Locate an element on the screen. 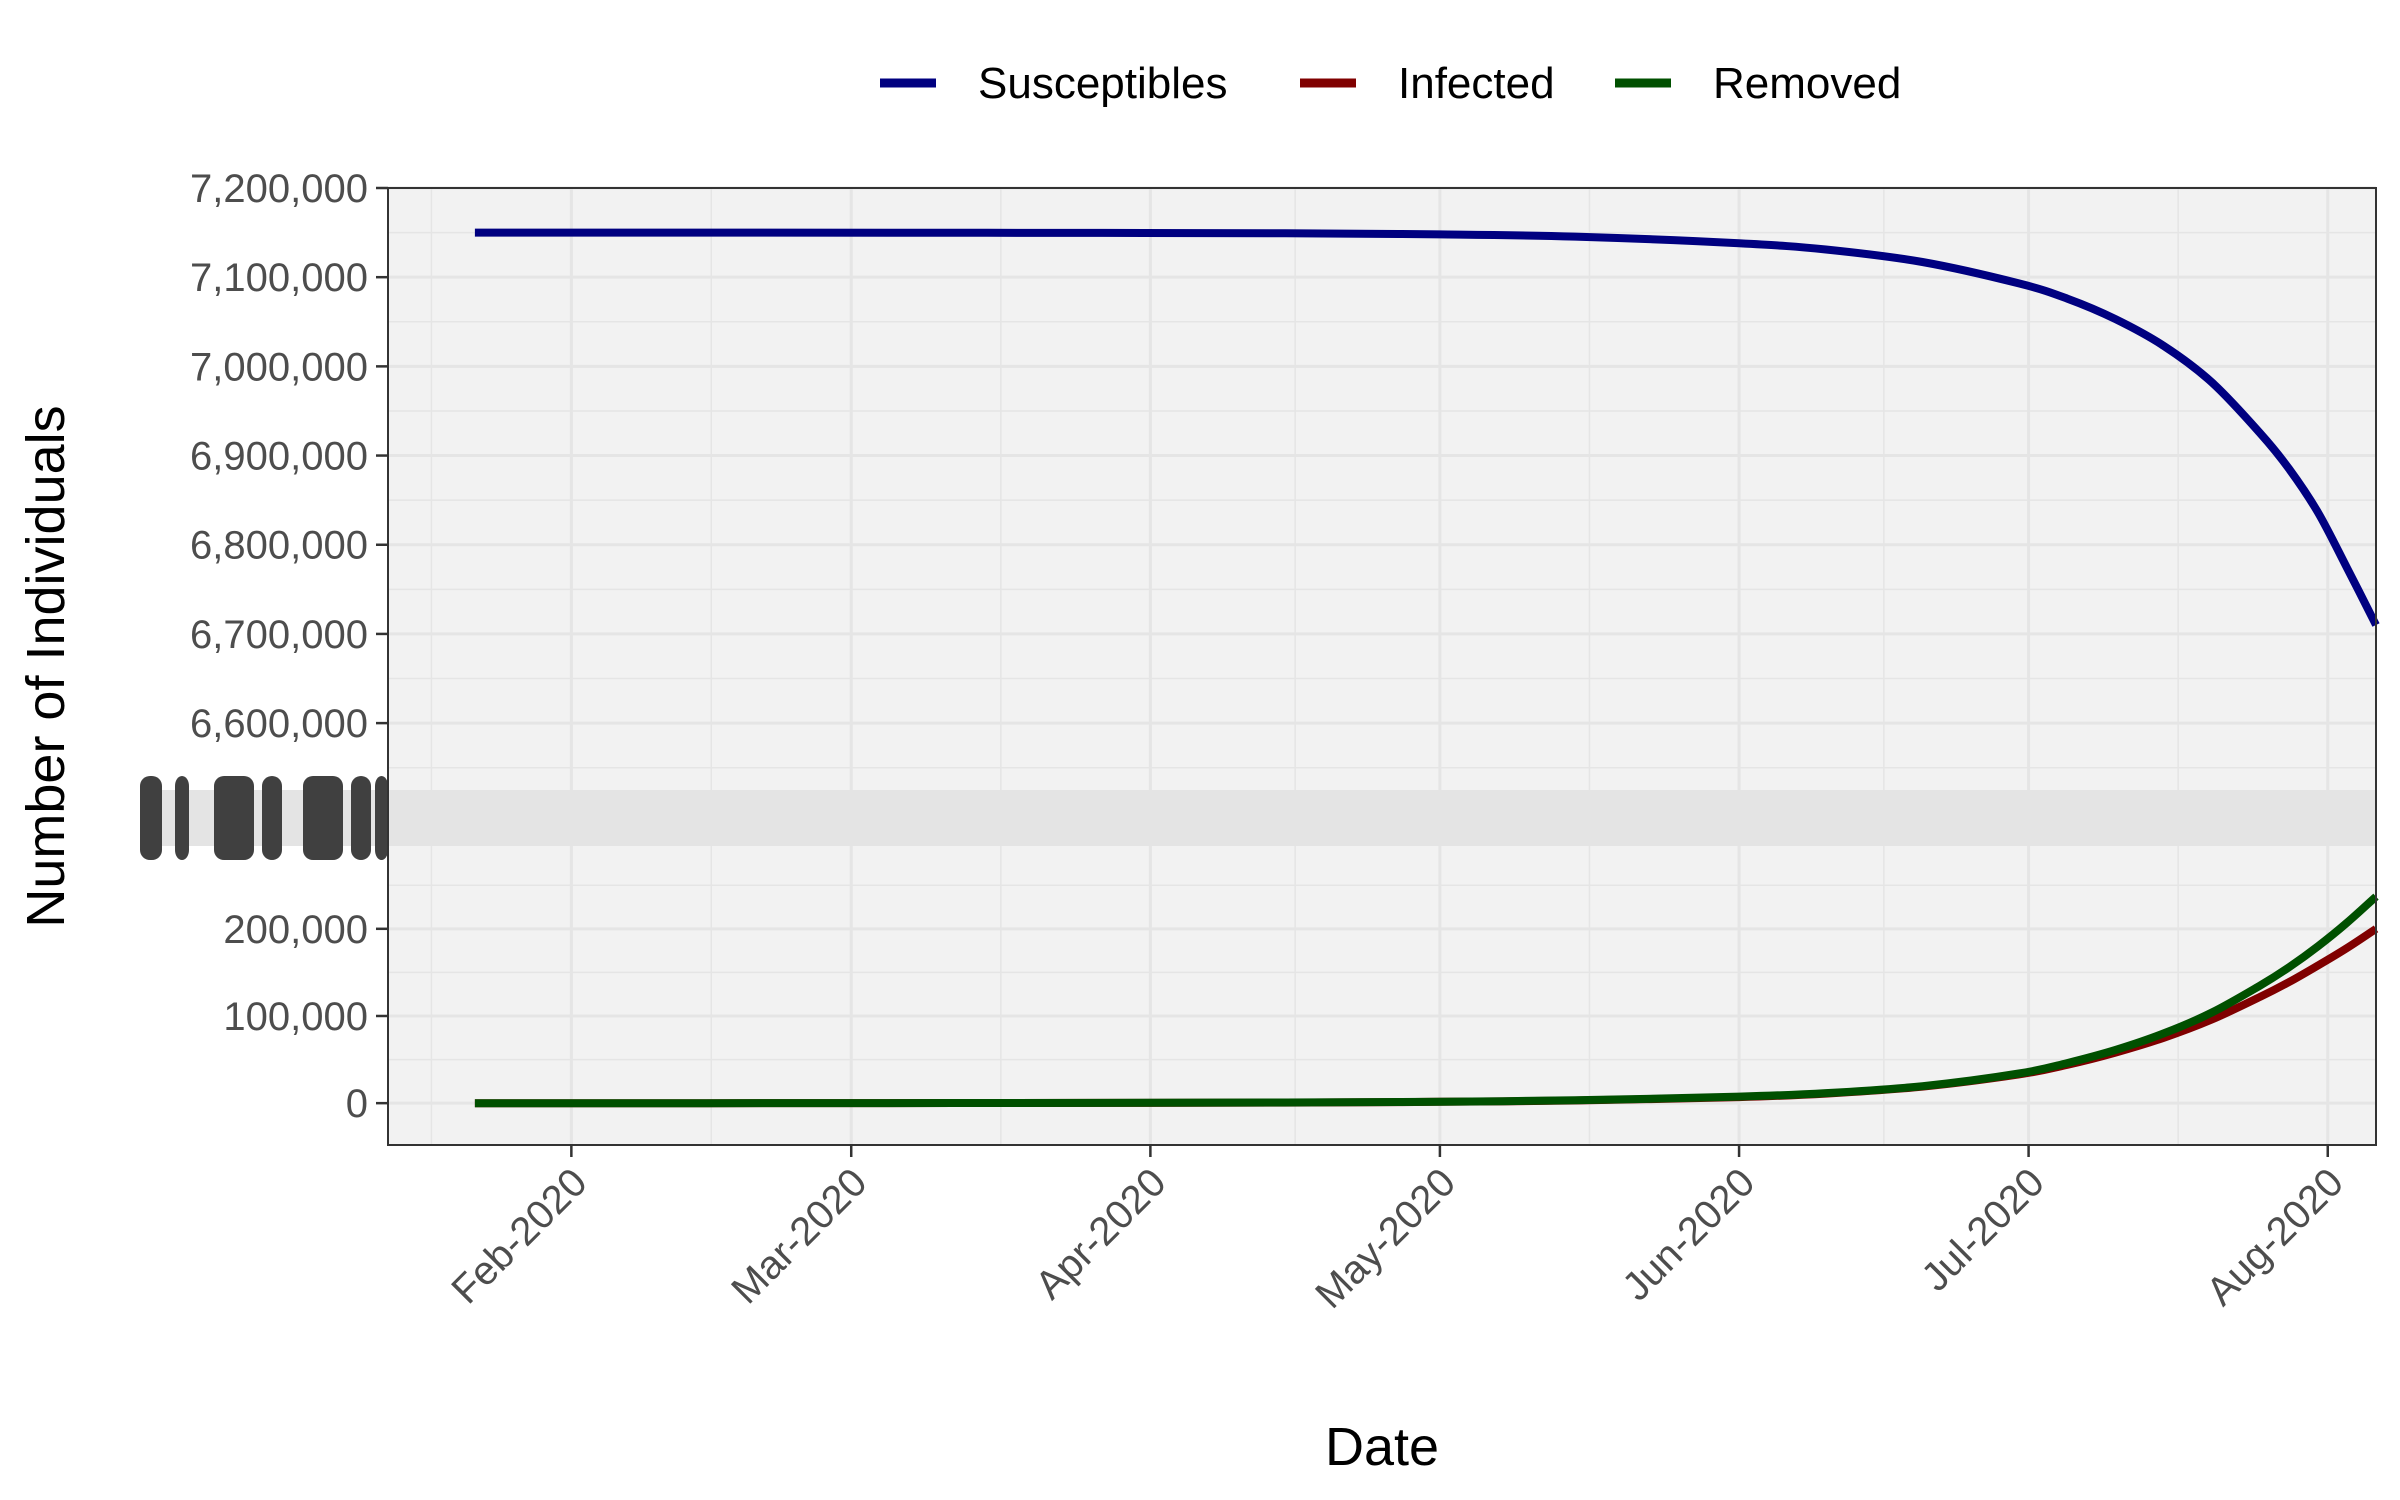  legend: Susceptibles Infected Removed is located at coordinates (1390, 83).